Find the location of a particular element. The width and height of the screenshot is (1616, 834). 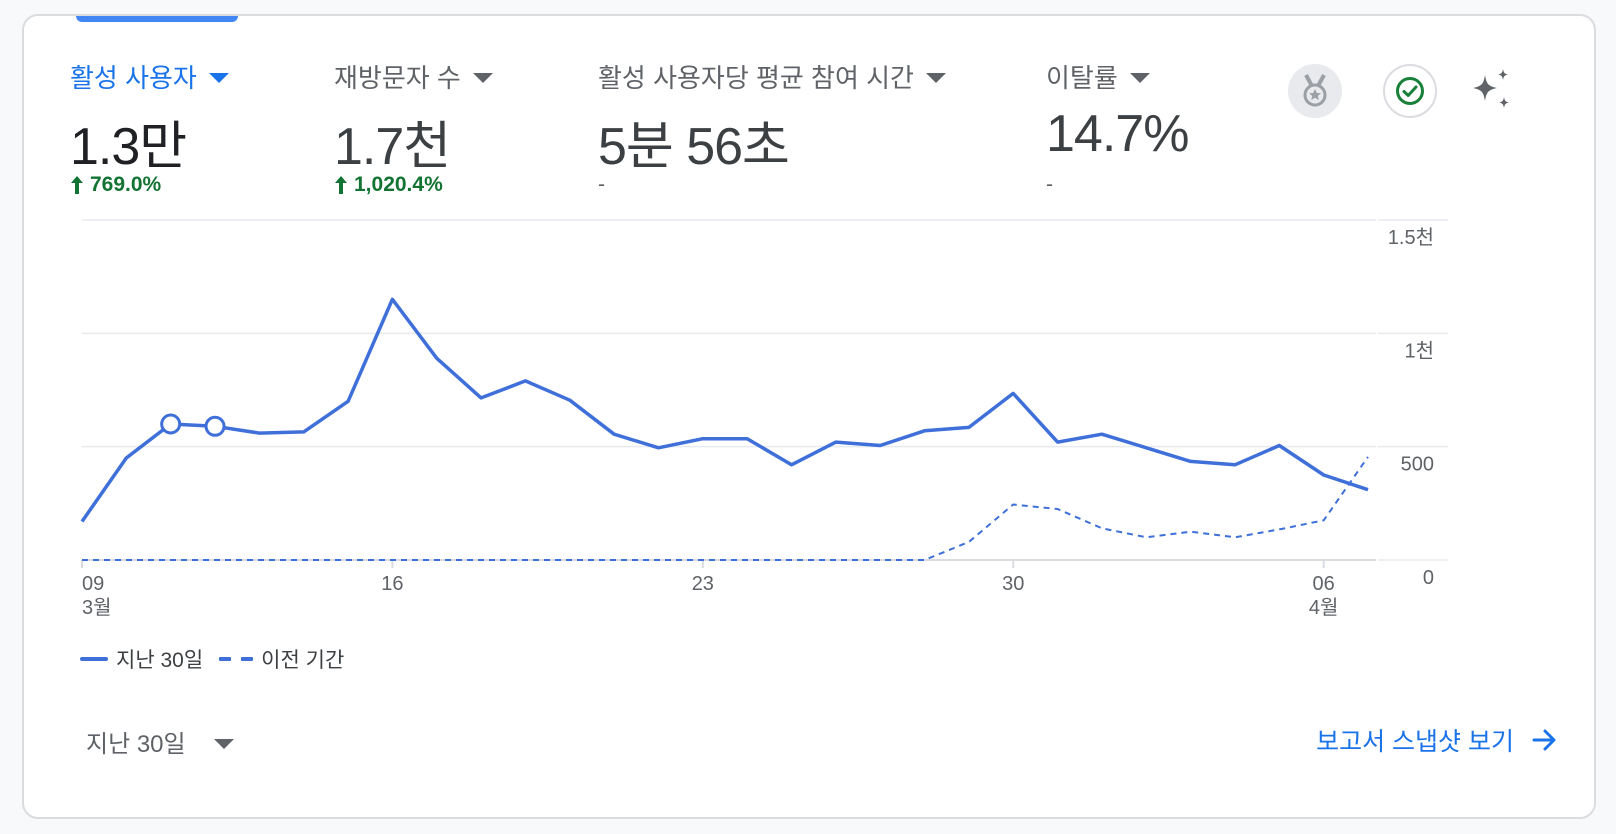

sparkle-icon is located at coordinates (1491, 88).